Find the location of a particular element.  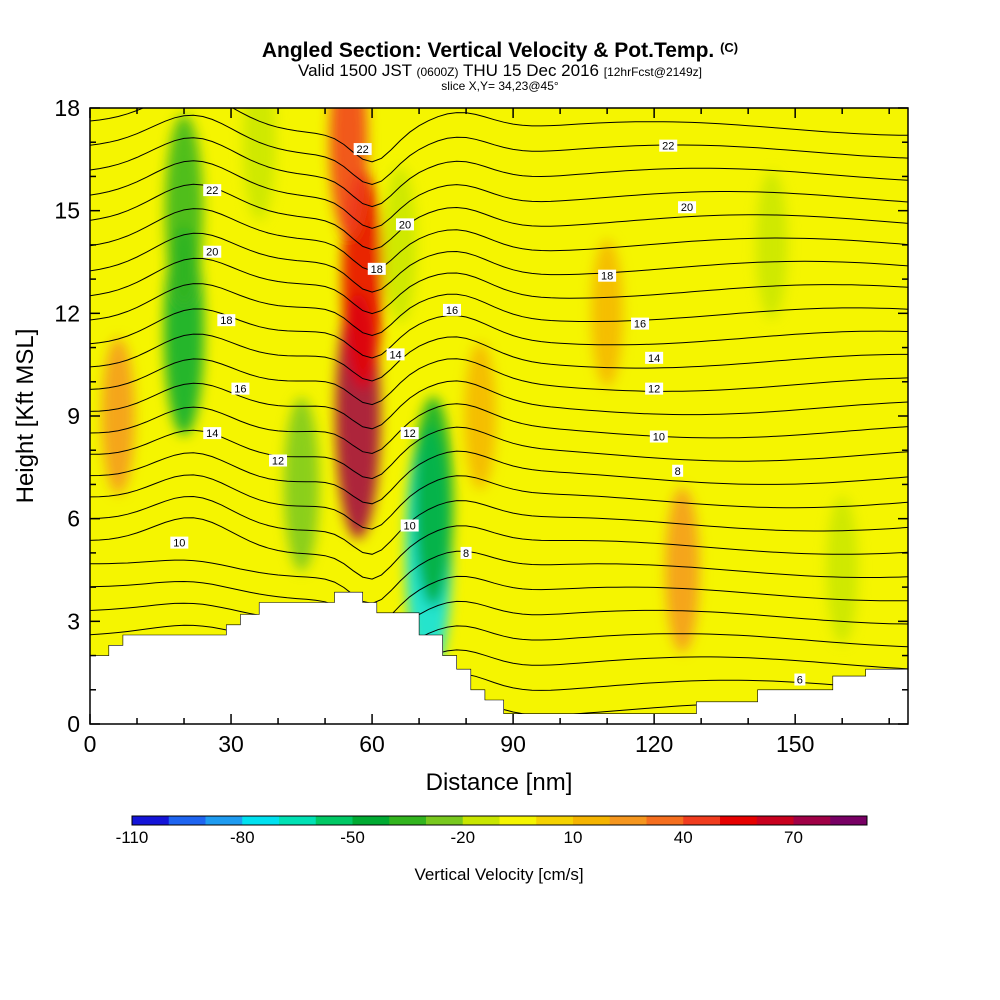

colorbar-tick-label: -20 is located at coordinates (462, 837).